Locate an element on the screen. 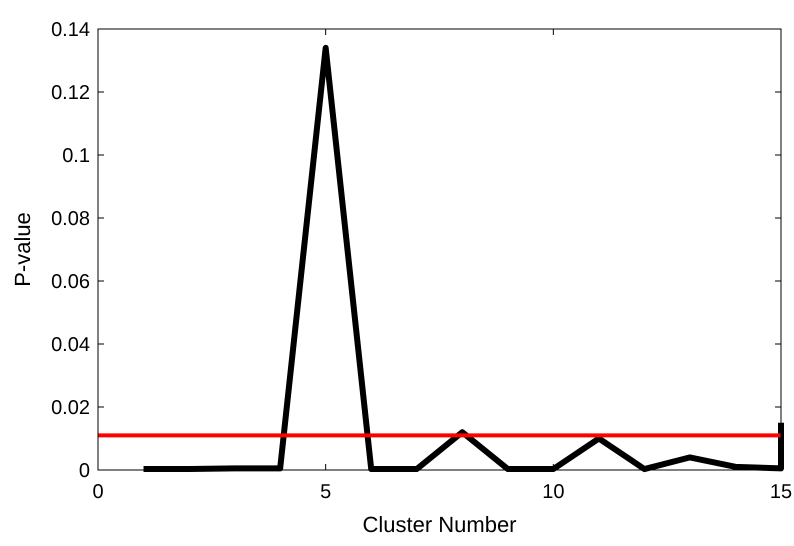  x-tick-label: 5 is located at coordinates (326, 492).